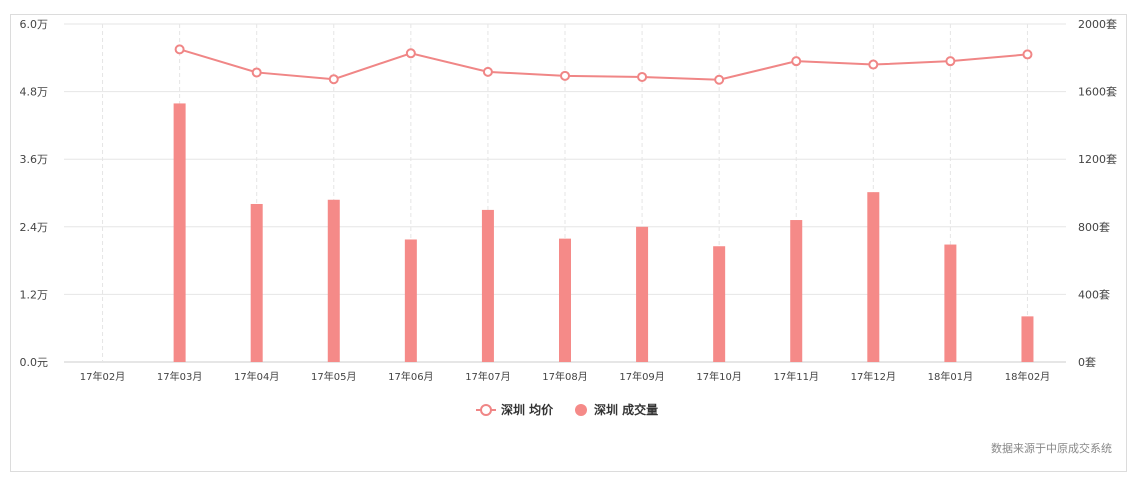 The width and height of the screenshot is (1137, 480). What do you see at coordinates (581, 410) in the screenshot?
I see `legend-bar-marker` at bounding box center [581, 410].